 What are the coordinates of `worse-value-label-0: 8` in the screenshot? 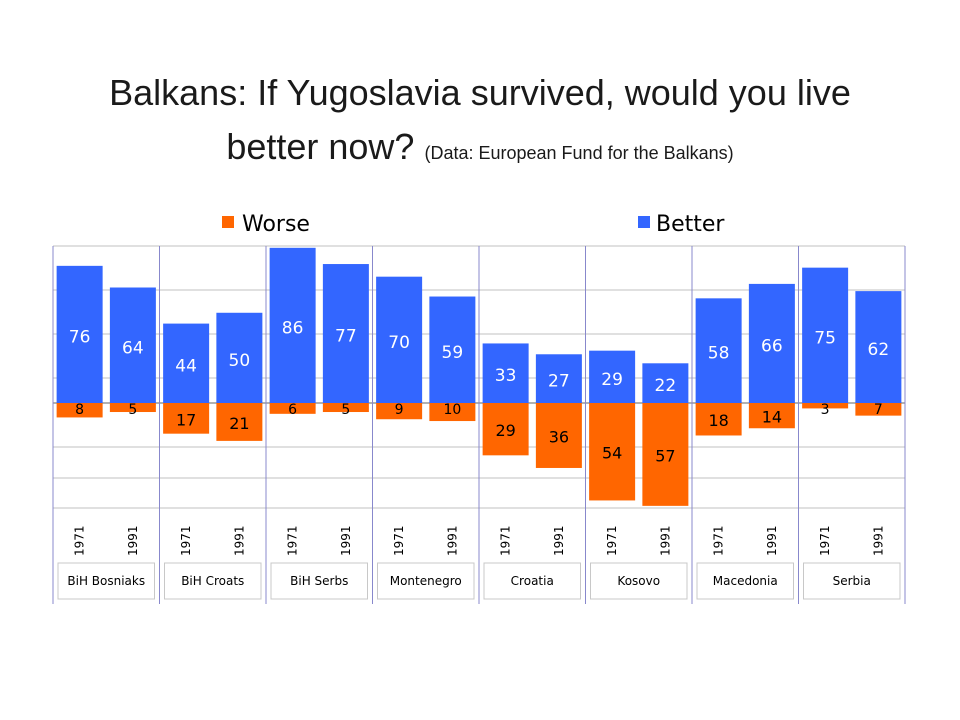 It's located at (79, 410).